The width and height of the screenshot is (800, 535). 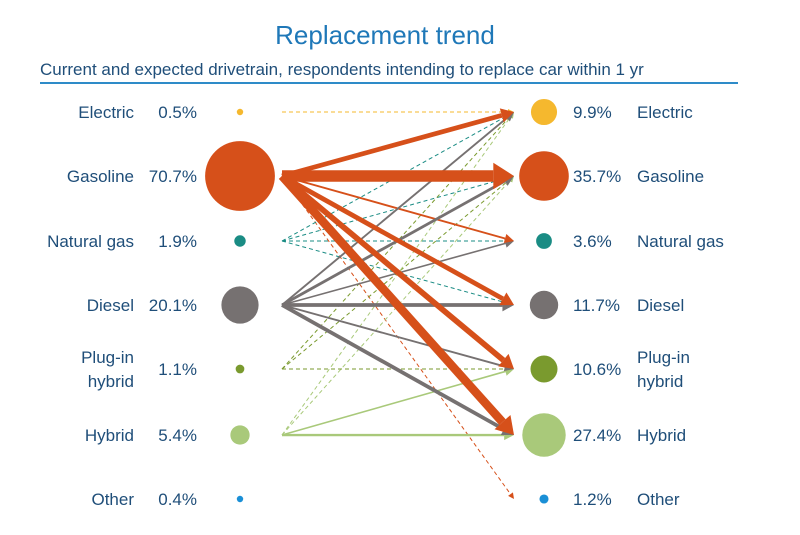 What do you see at coordinates (173, 176) in the screenshot?
I see `current-value-gasoline: 70.7%` at bounding box center [173, 176].